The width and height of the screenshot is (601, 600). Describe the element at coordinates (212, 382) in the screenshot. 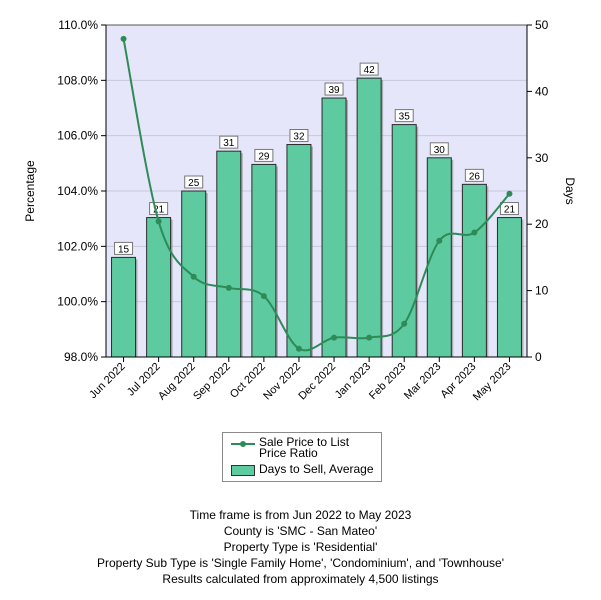

I see `x-tick-label: Sep 2022` at that location.